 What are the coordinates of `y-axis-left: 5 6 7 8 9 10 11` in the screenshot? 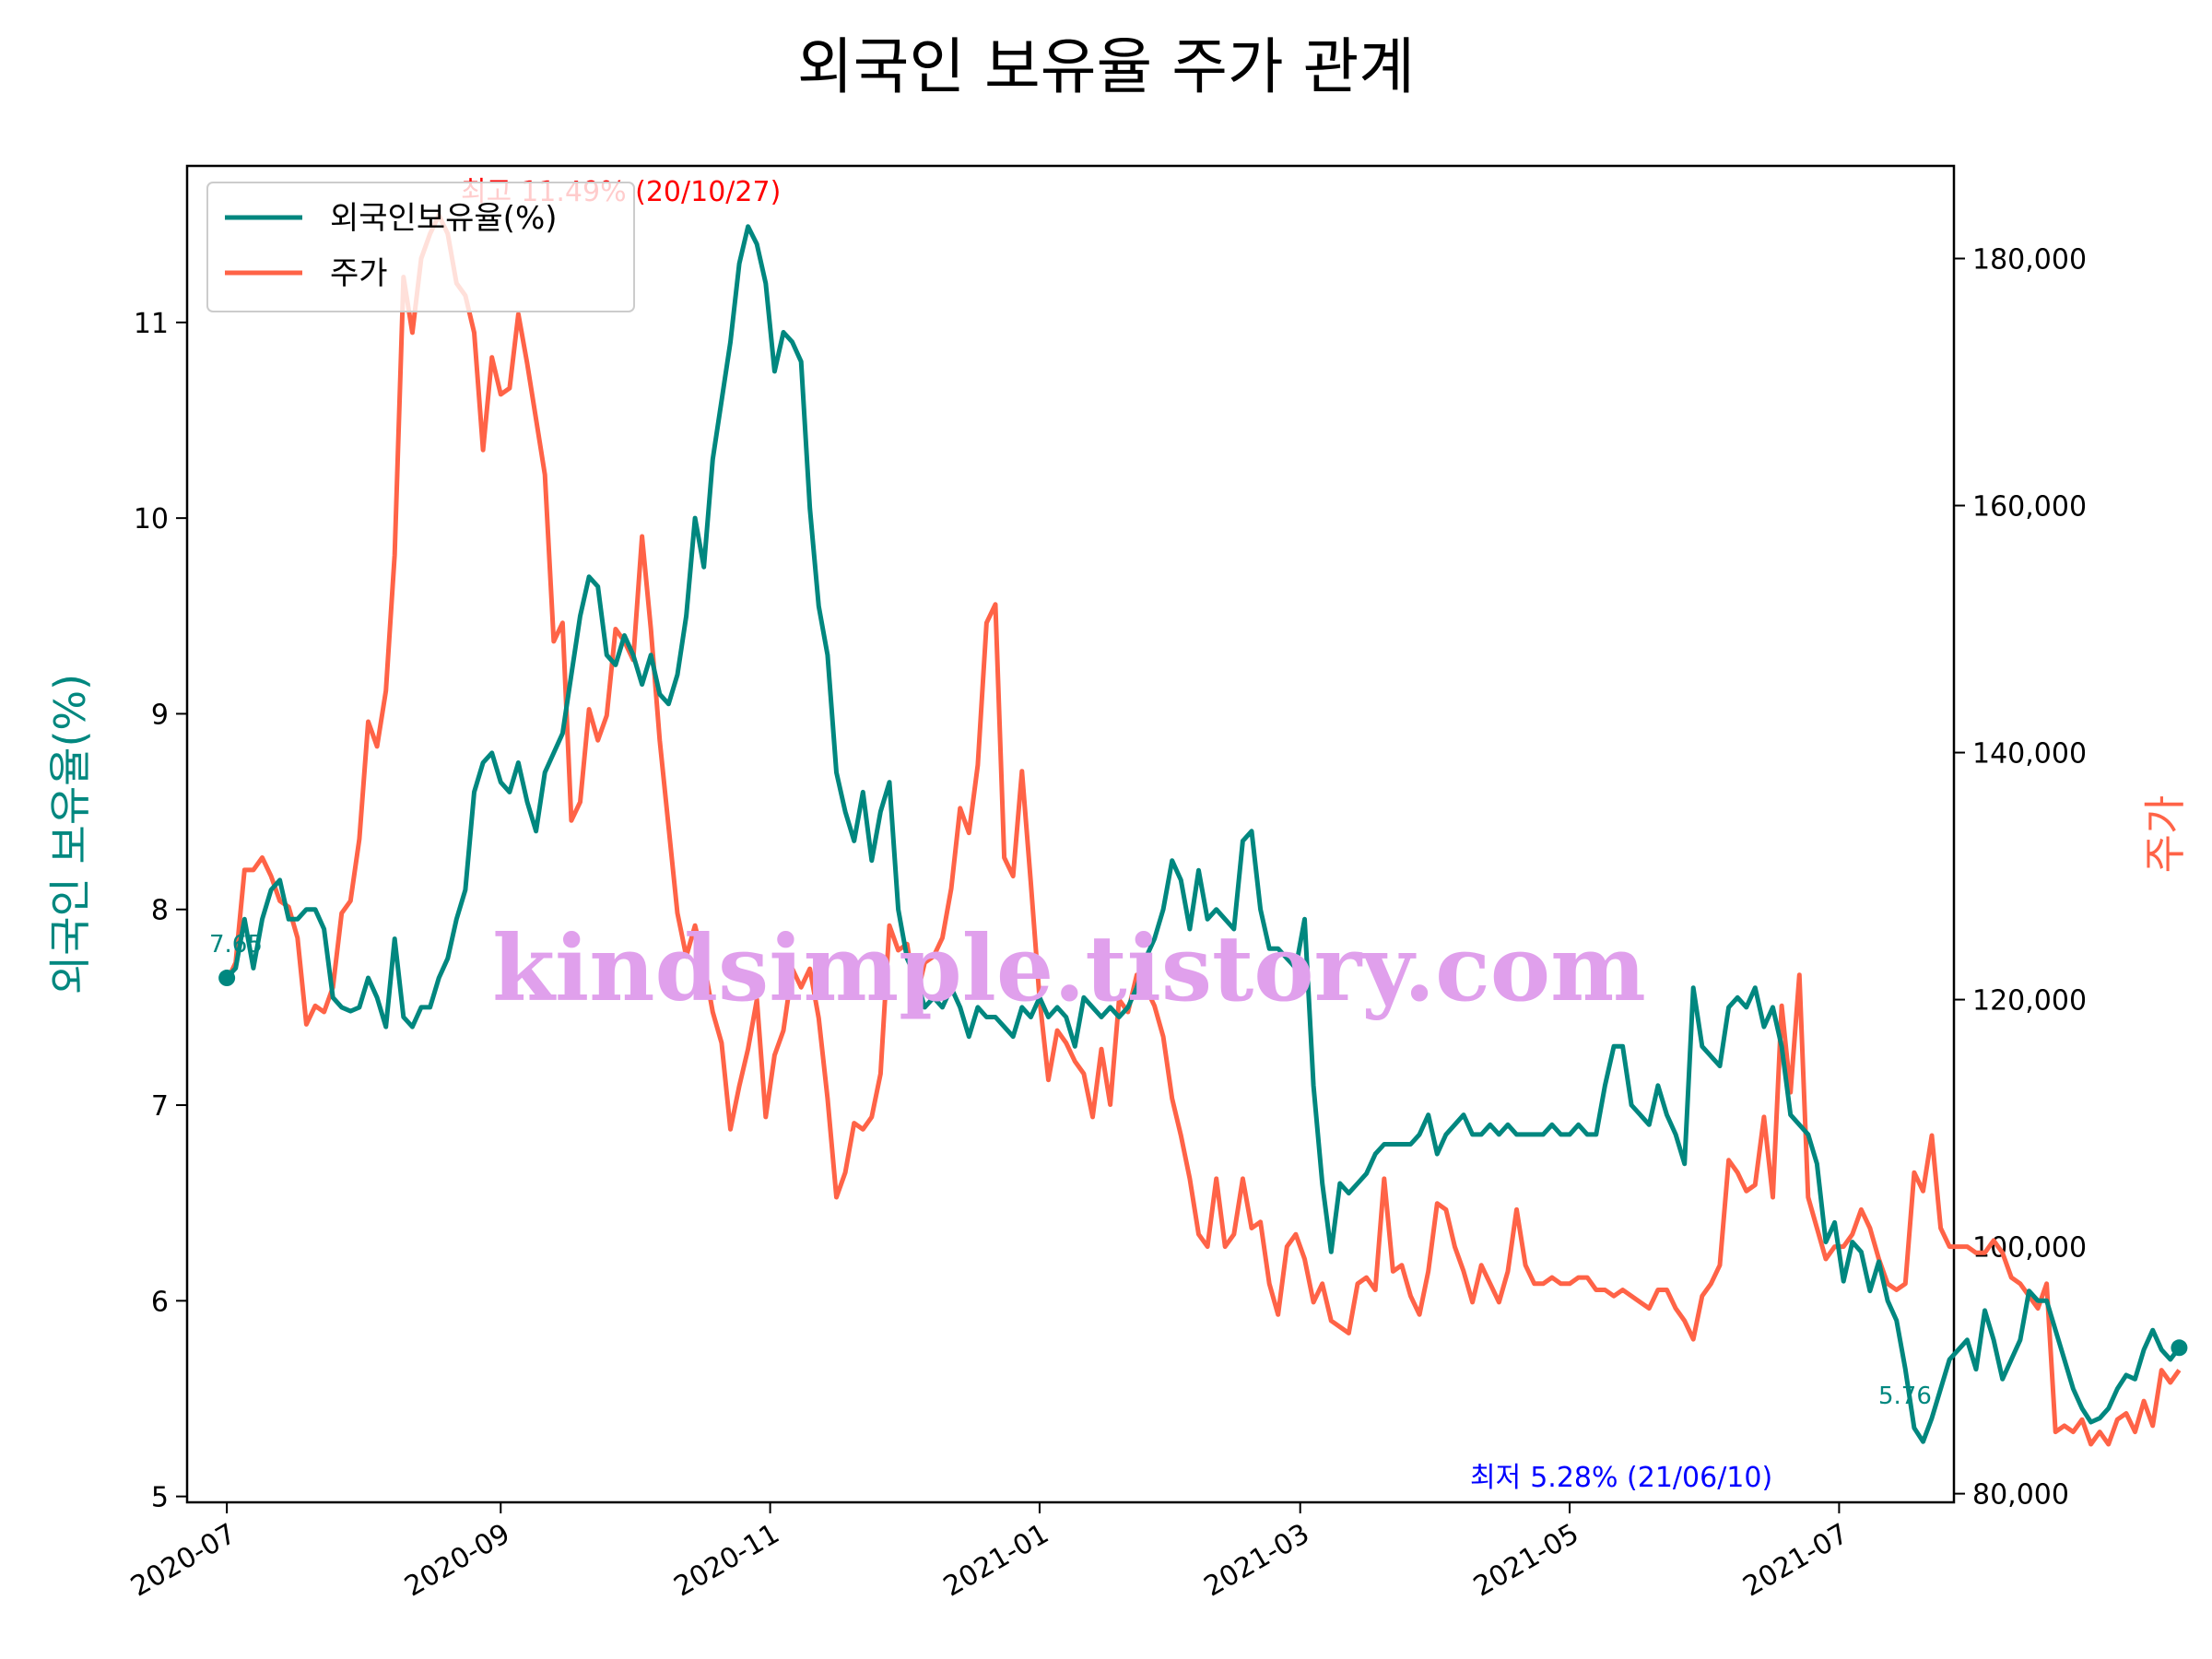 It's located at (160, 911).